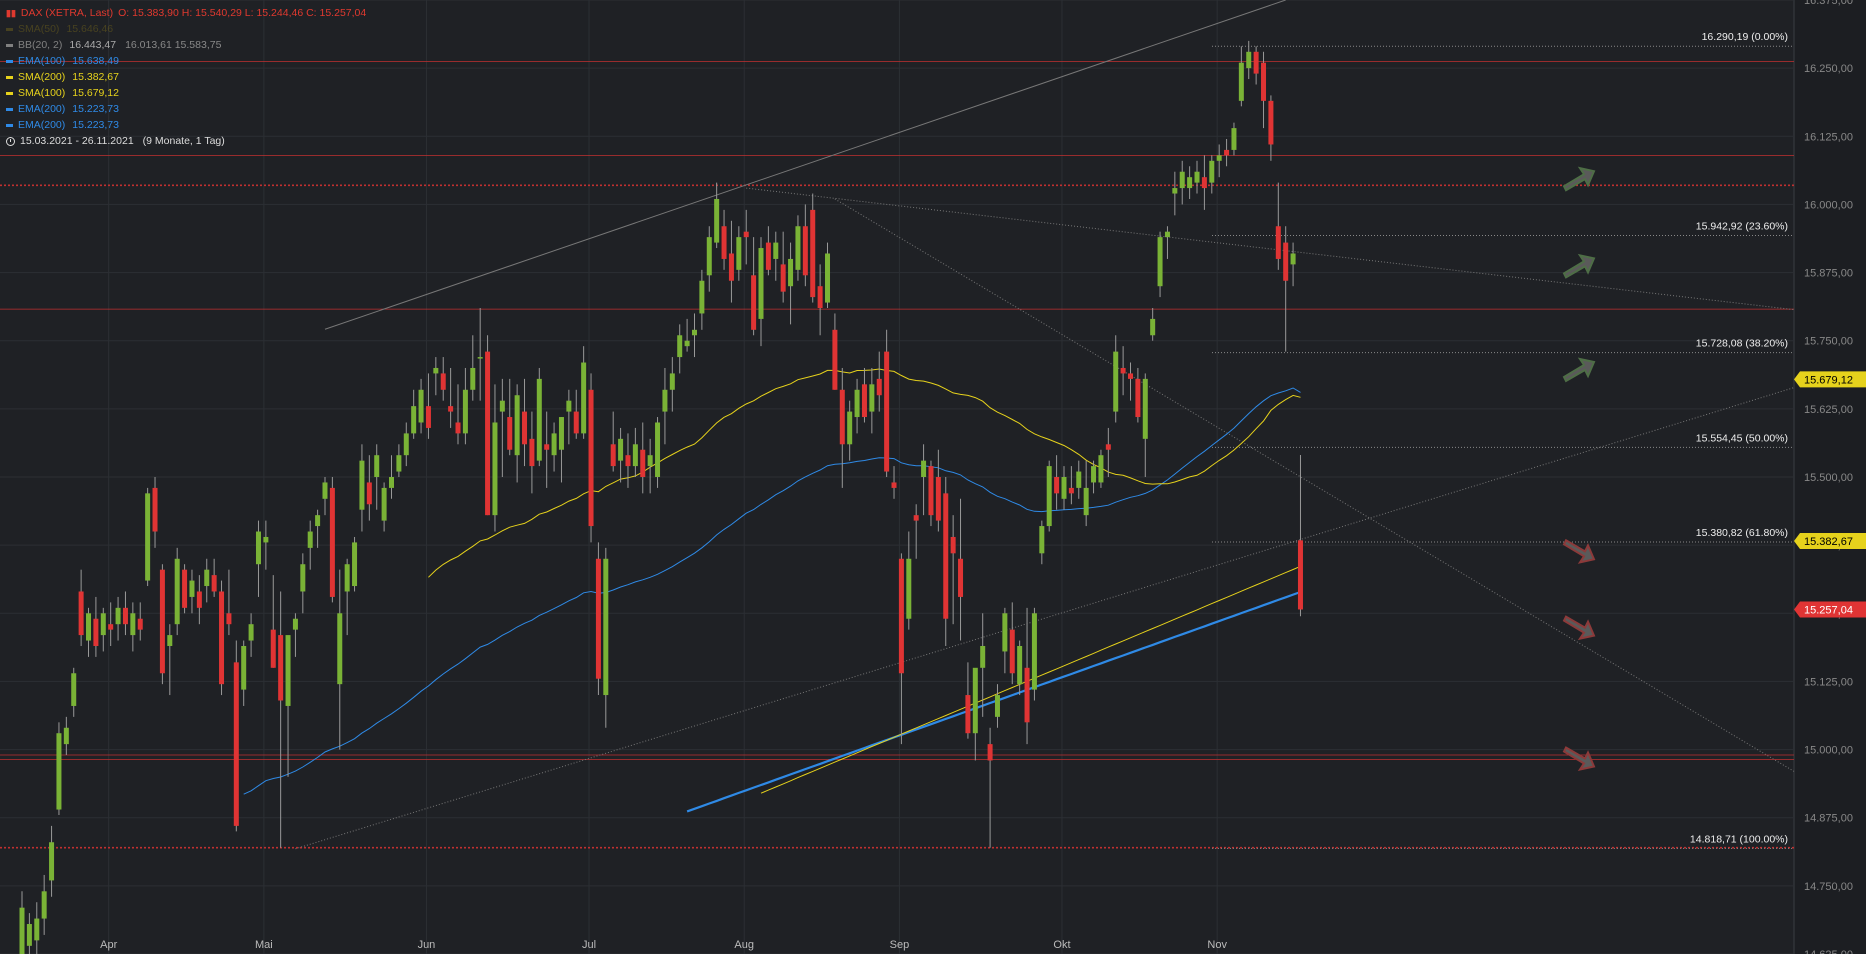 The image size is (1866, 954). I want to click on price-tag: 15.382,67, so click(1830, 540).